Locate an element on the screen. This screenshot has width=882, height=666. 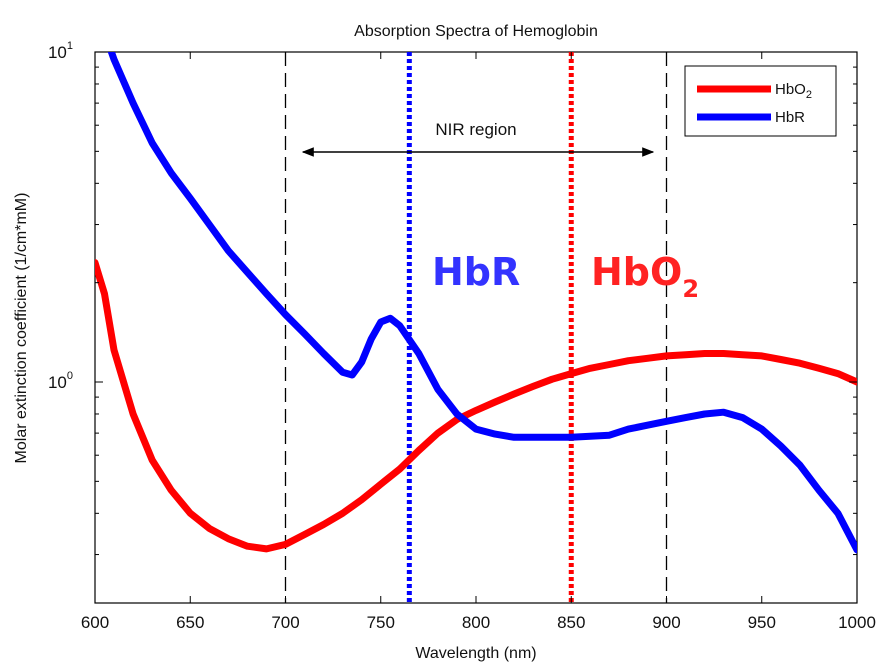
x-tick-label: 750 is located at coordinates (381, 622).